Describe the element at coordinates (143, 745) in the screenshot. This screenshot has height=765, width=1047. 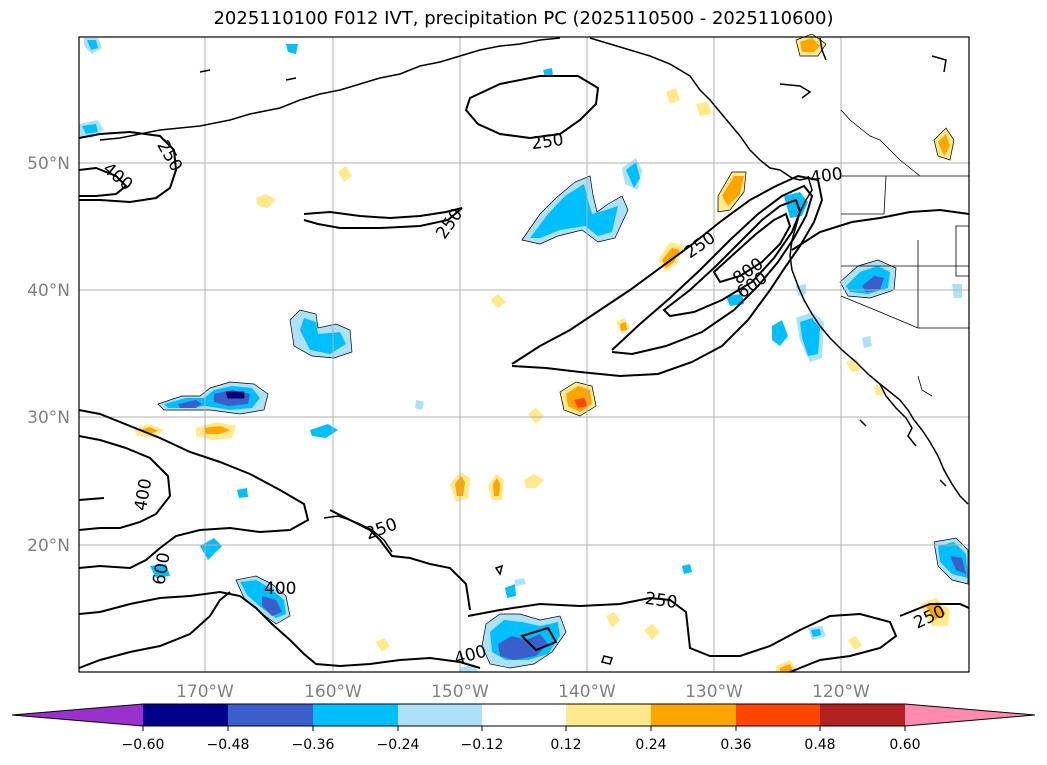
I see `colorbar-tick-label: −0.60` at that location.